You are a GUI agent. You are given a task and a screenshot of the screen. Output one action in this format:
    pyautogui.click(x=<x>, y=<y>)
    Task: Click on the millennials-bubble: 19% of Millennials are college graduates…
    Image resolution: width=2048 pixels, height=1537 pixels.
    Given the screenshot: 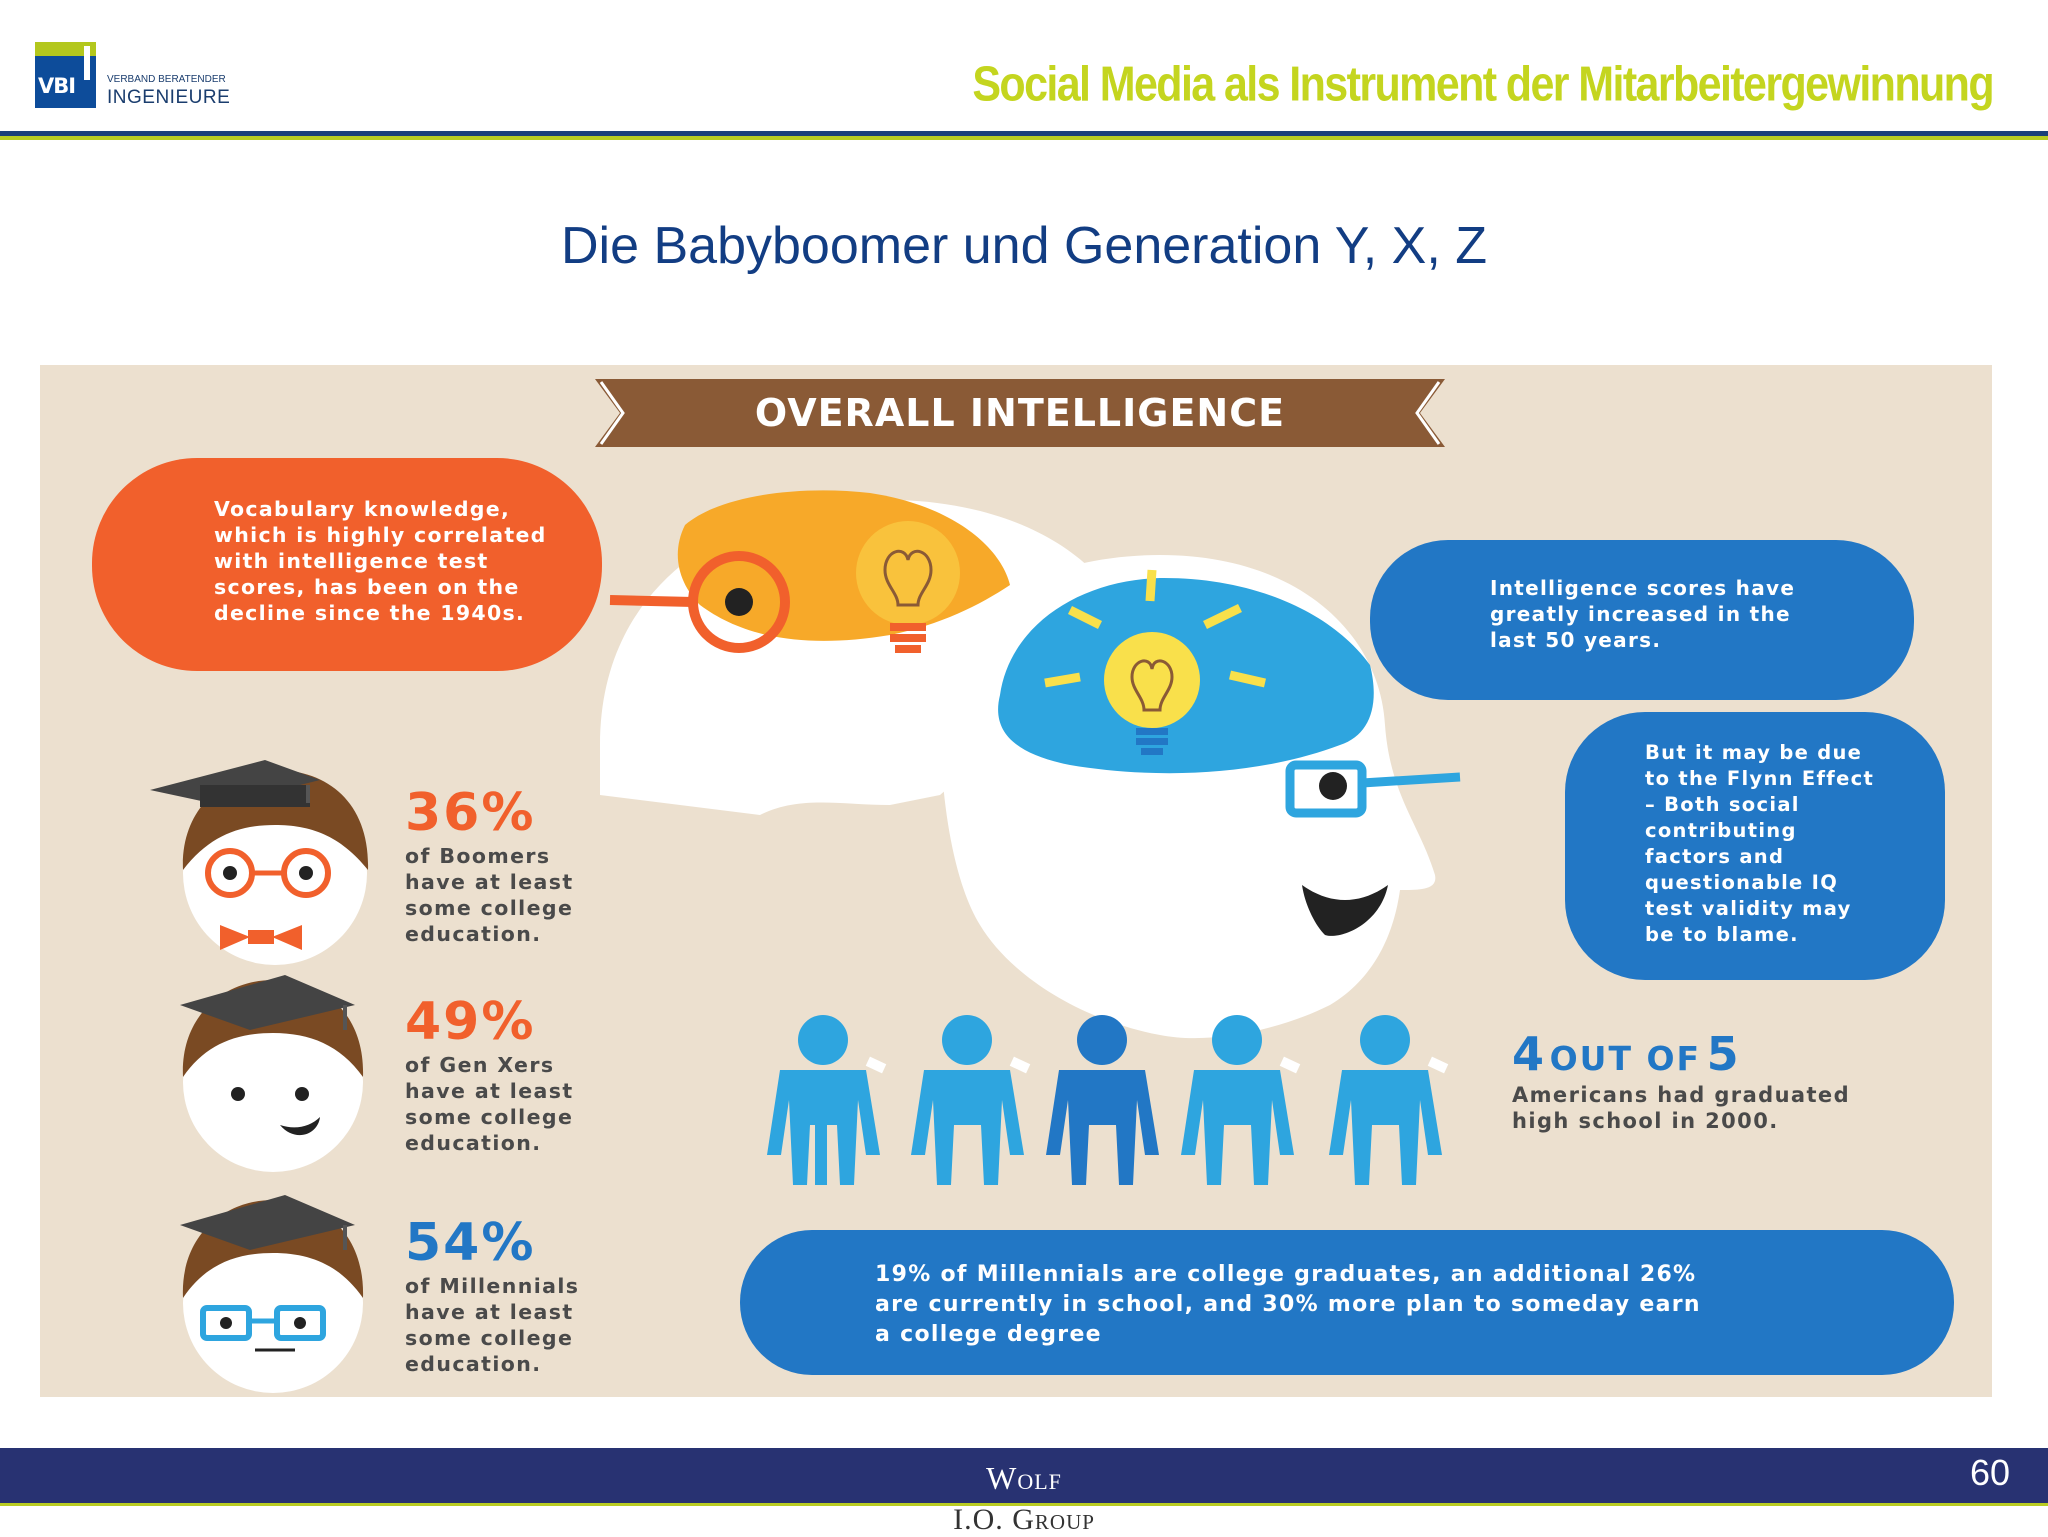 What is the action you would take?
    pyautogui.click(x=1347, y=1302)
    